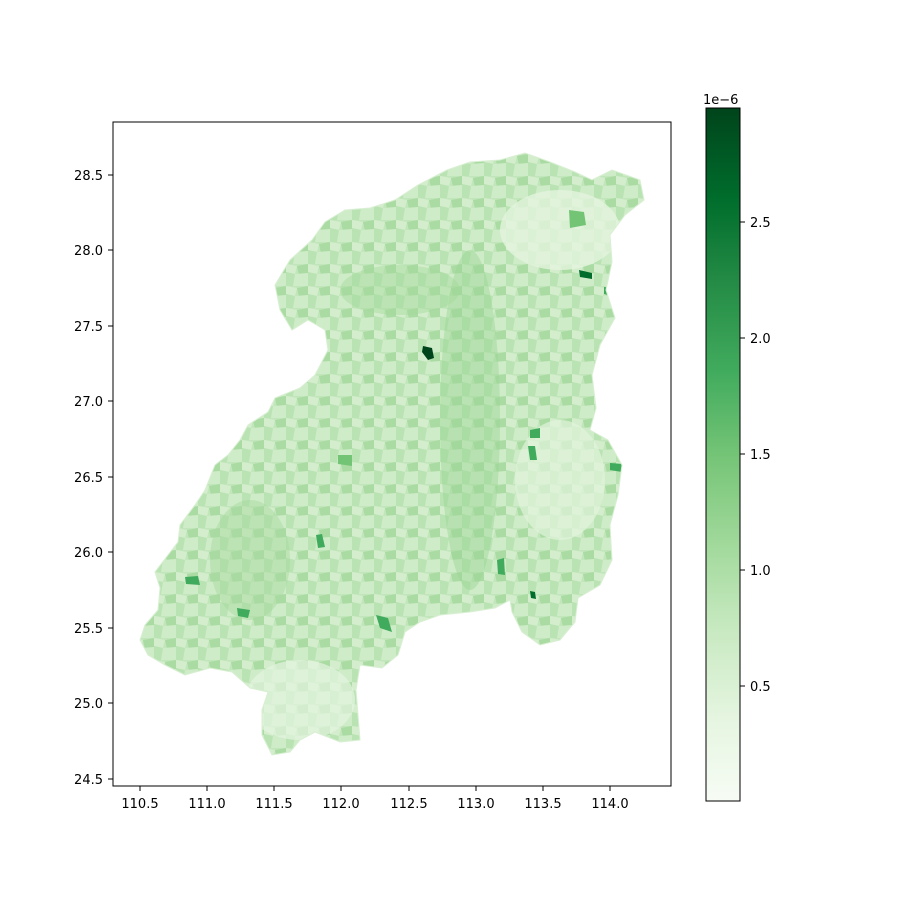  I want to click on x-tick-label: 113.0, so click(475, 804).